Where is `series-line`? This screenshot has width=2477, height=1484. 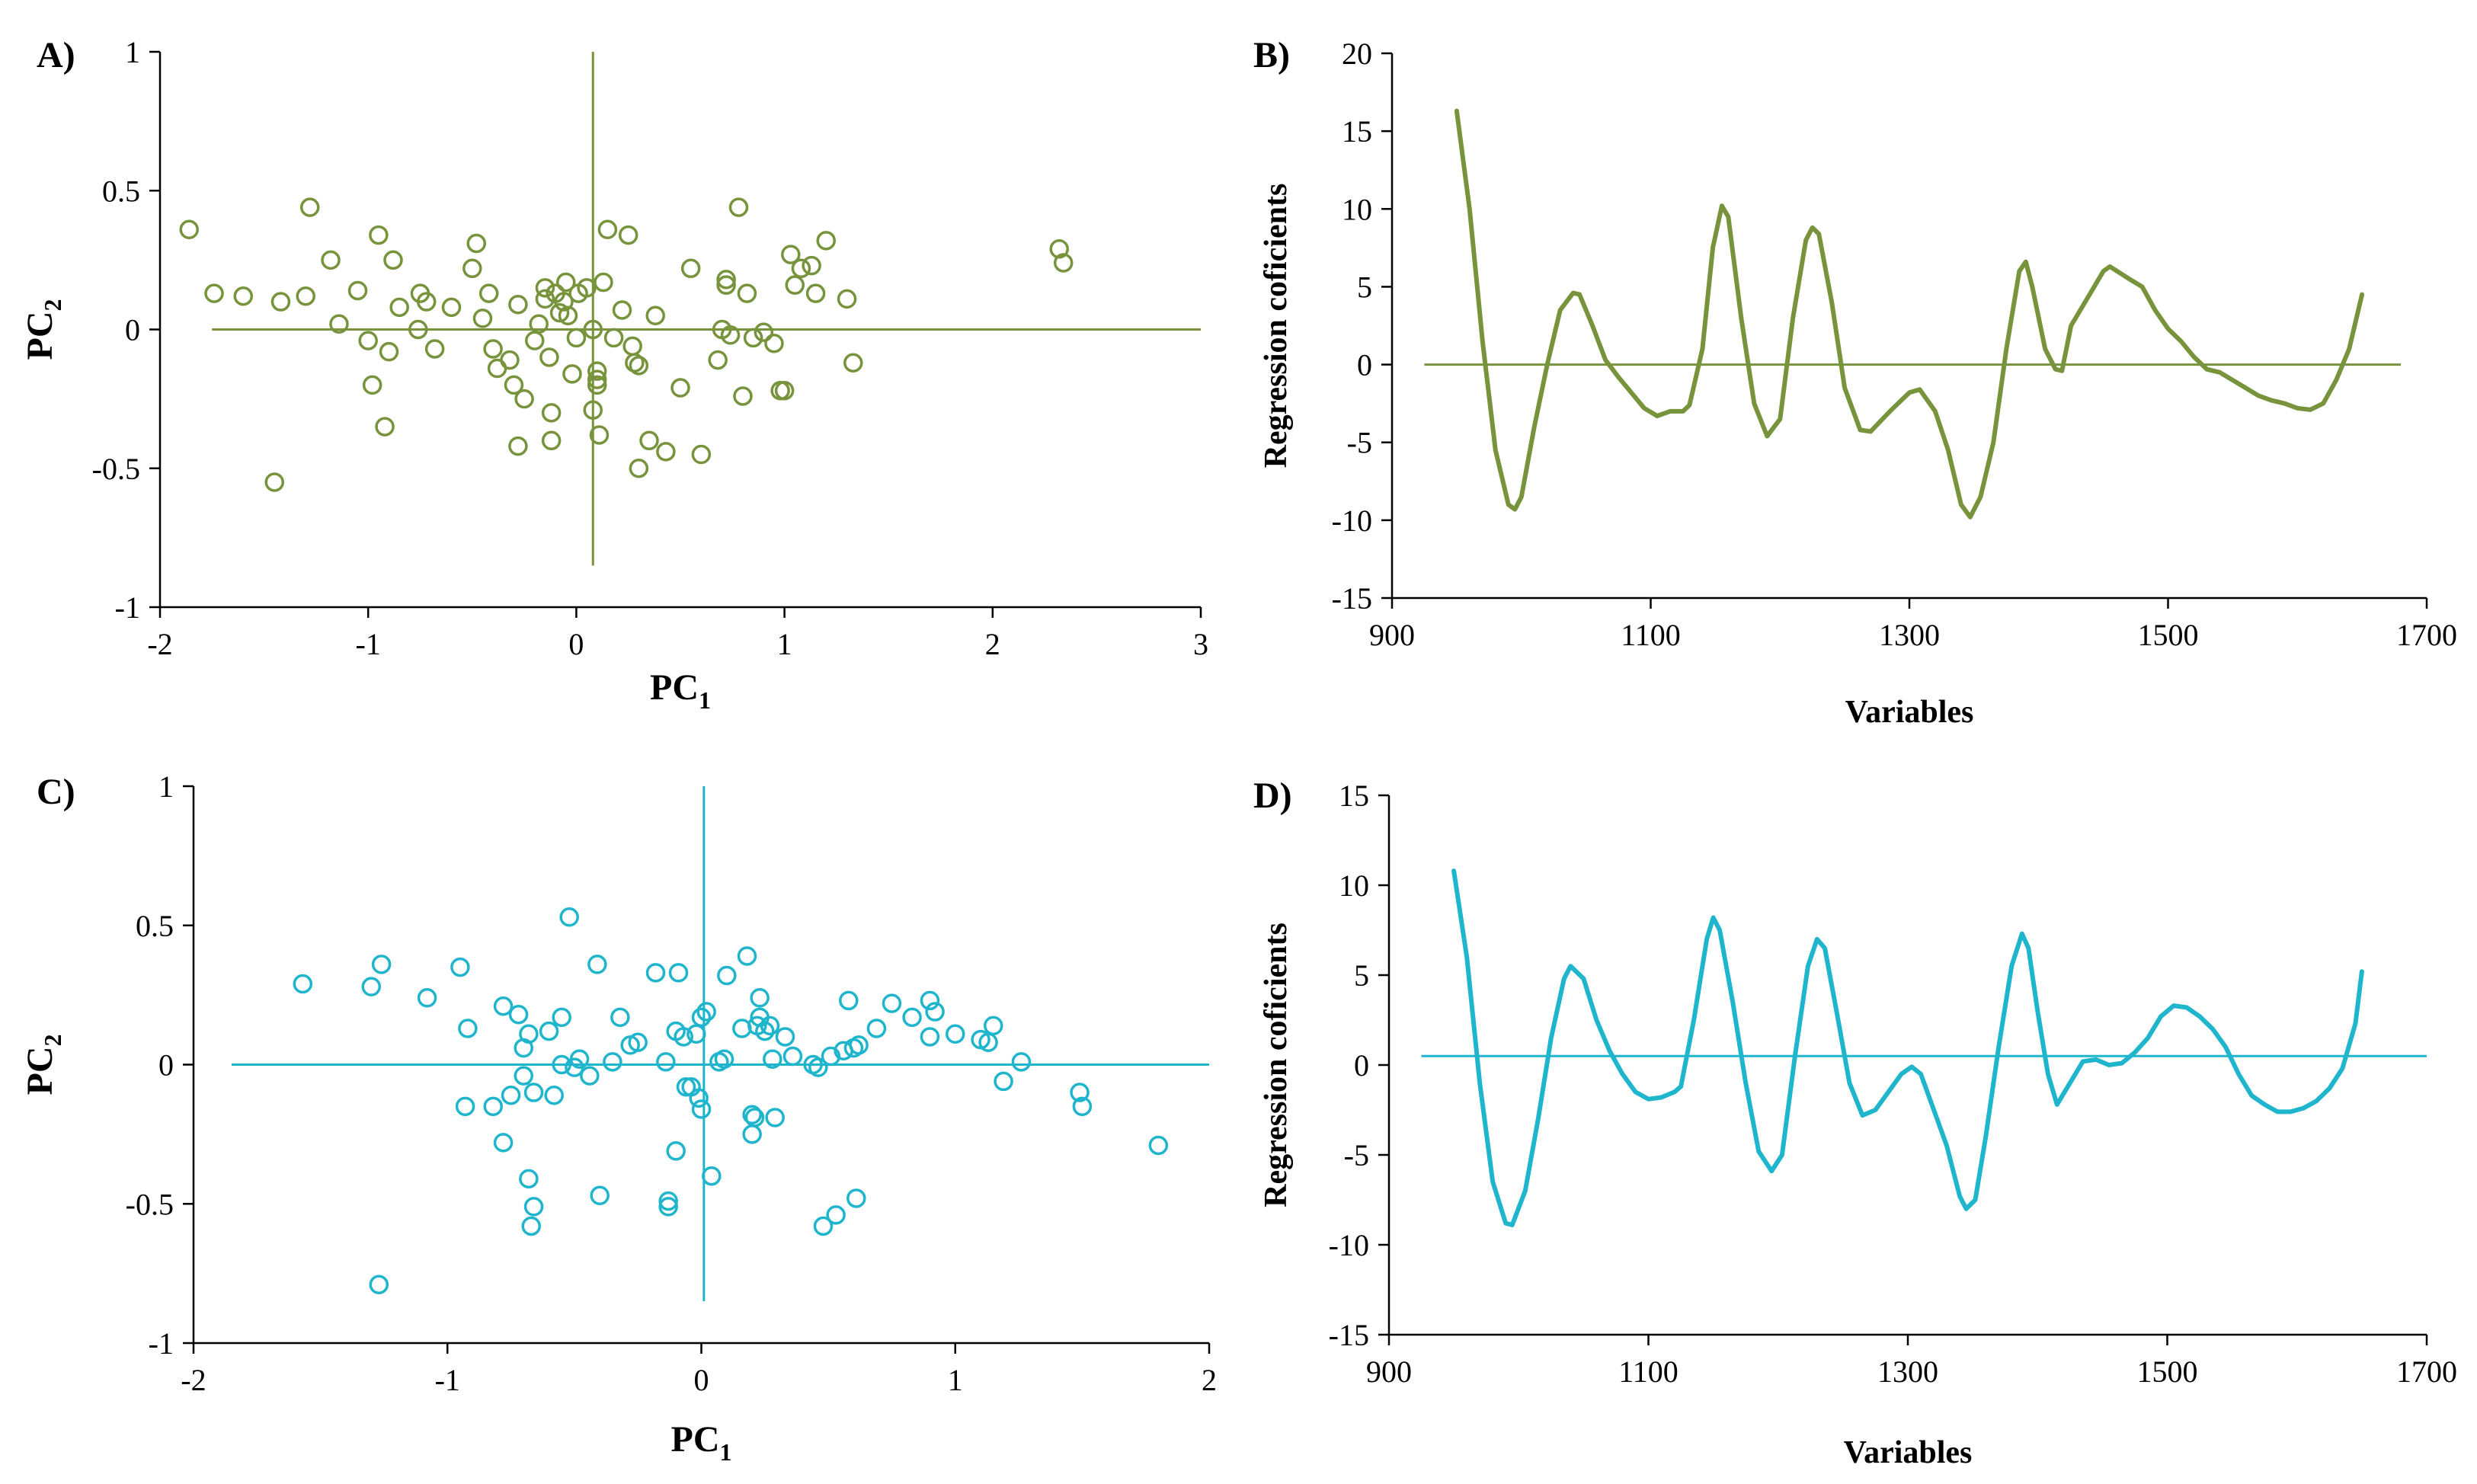 series-line is located at coordinates (1909, 314).